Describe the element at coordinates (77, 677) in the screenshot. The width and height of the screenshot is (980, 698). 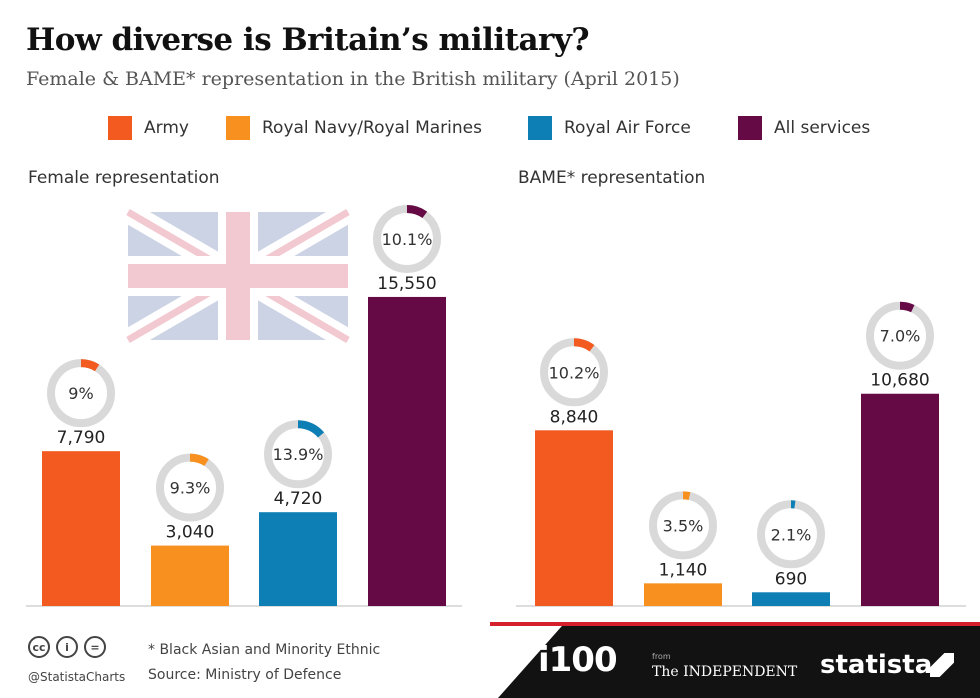
I see `statista-handle: @StatistaCharts` at that location.